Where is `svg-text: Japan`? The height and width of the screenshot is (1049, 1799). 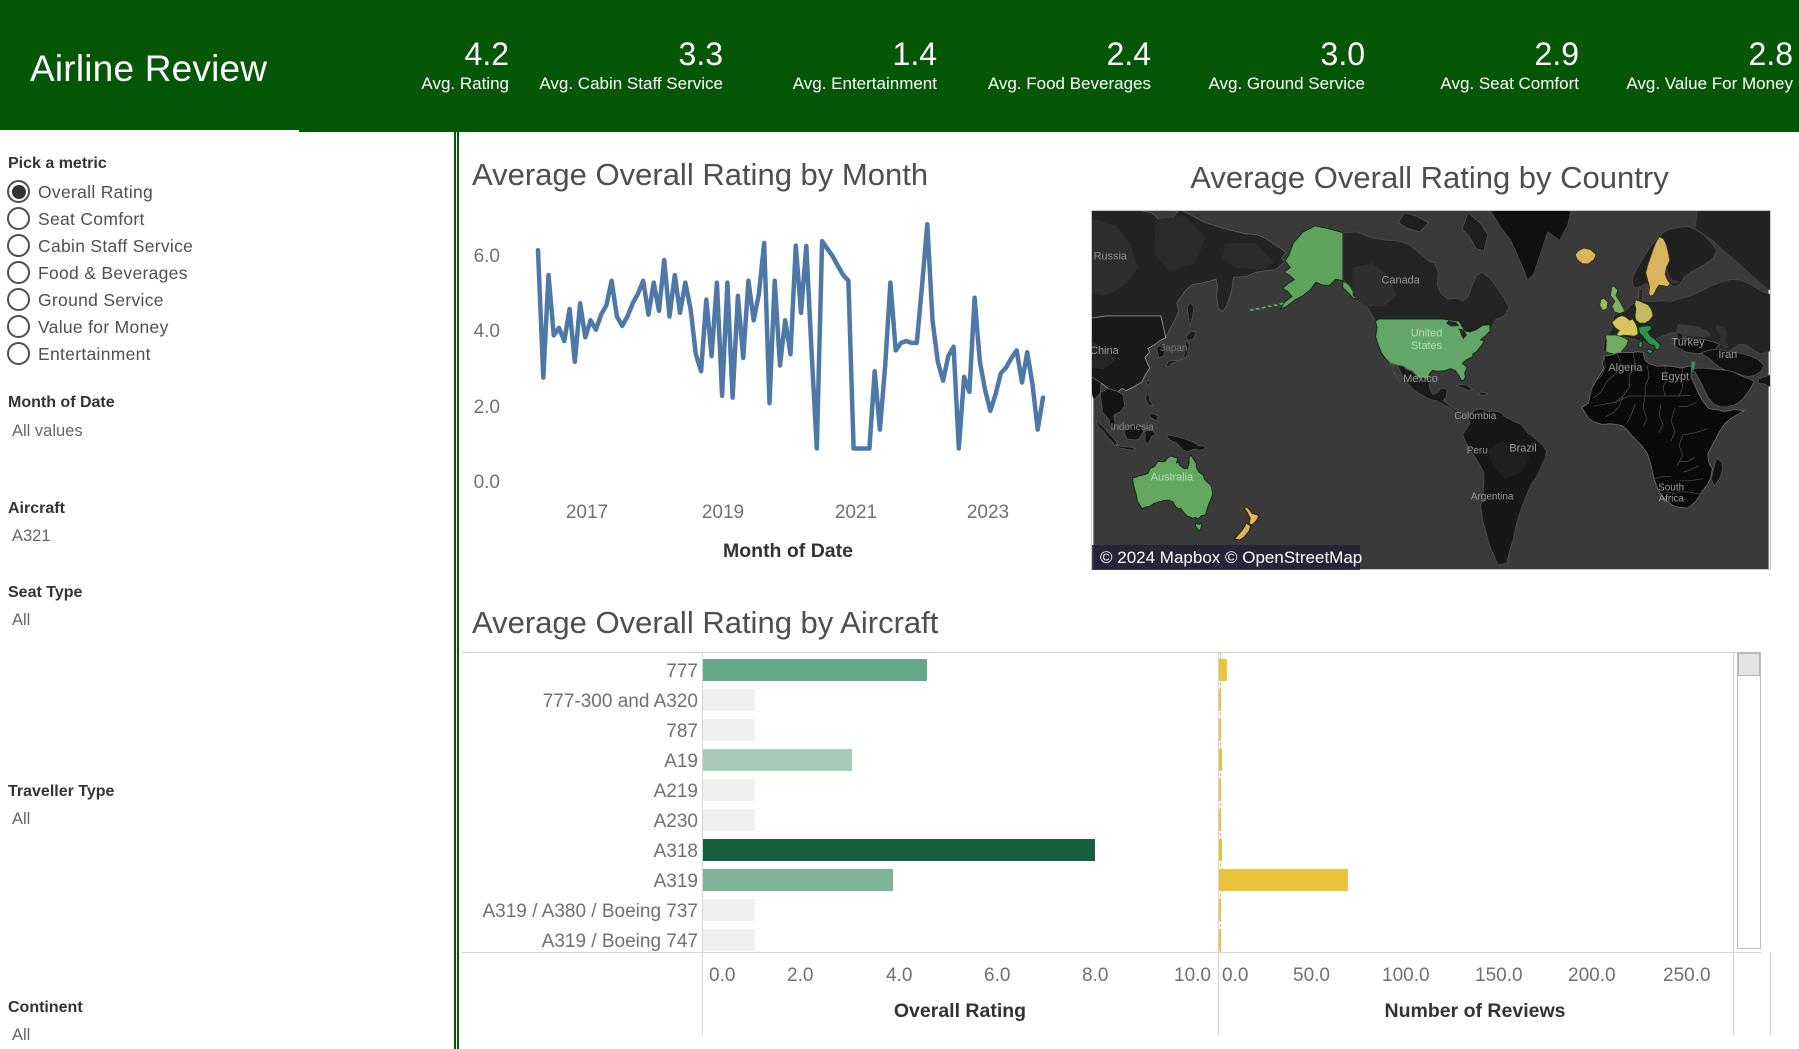
svg-text: Japan is located at coordinates (1173, 348).